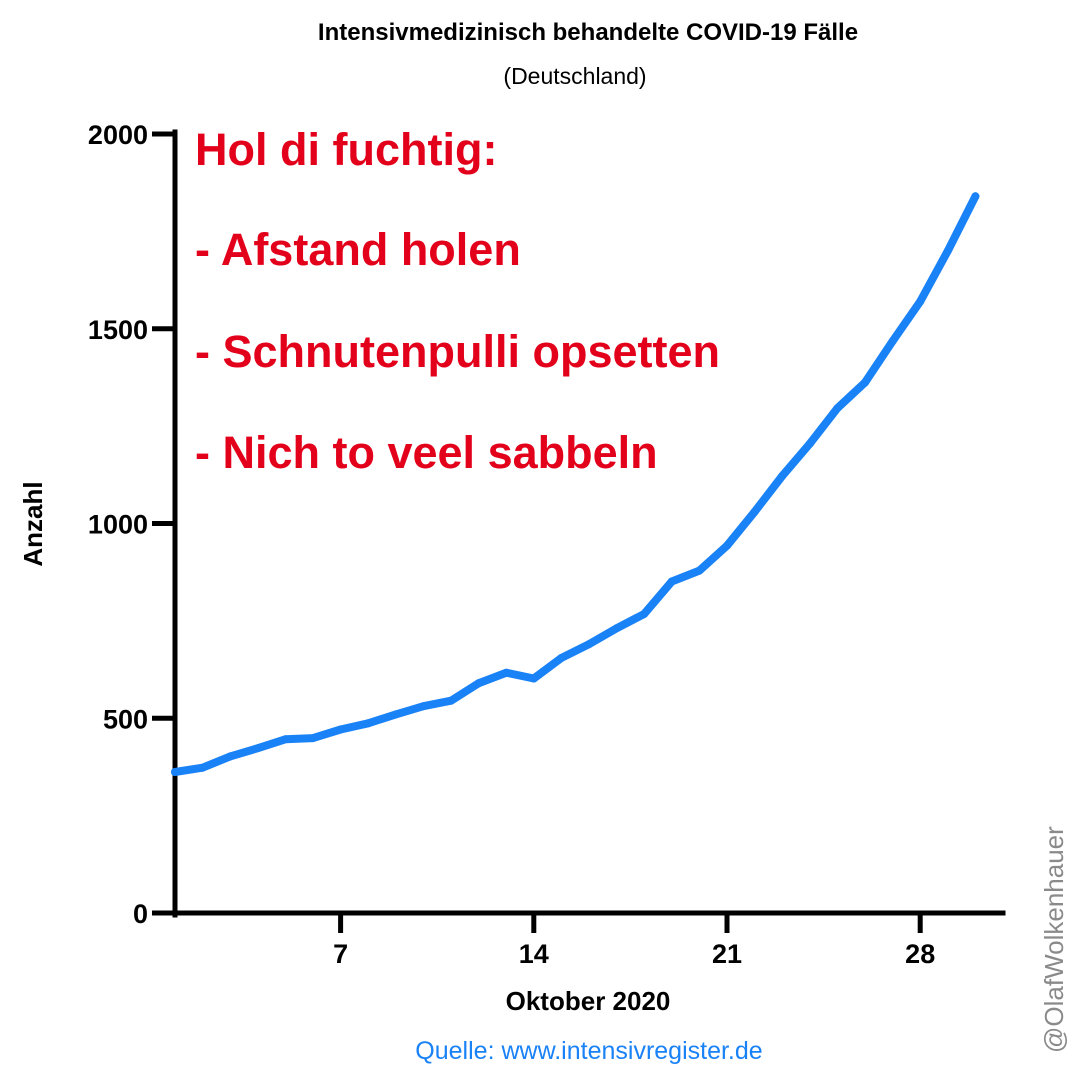 The height and width of the screenshot is (1080, 1080). Describe the element at coordinates (457, 351) in the screenshot. I see `annotation-item-mask: - Schnutenpulli opsetten` at that location.